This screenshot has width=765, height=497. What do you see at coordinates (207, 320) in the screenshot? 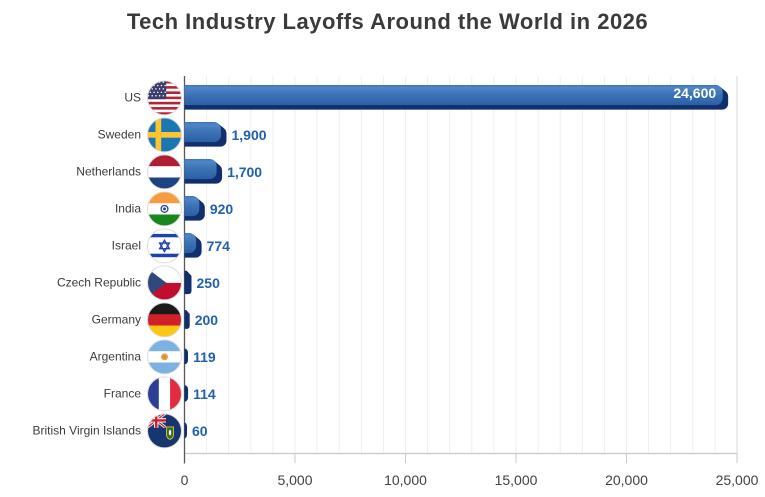
I see `svg-text: 200` at bounding box center [207, 320].